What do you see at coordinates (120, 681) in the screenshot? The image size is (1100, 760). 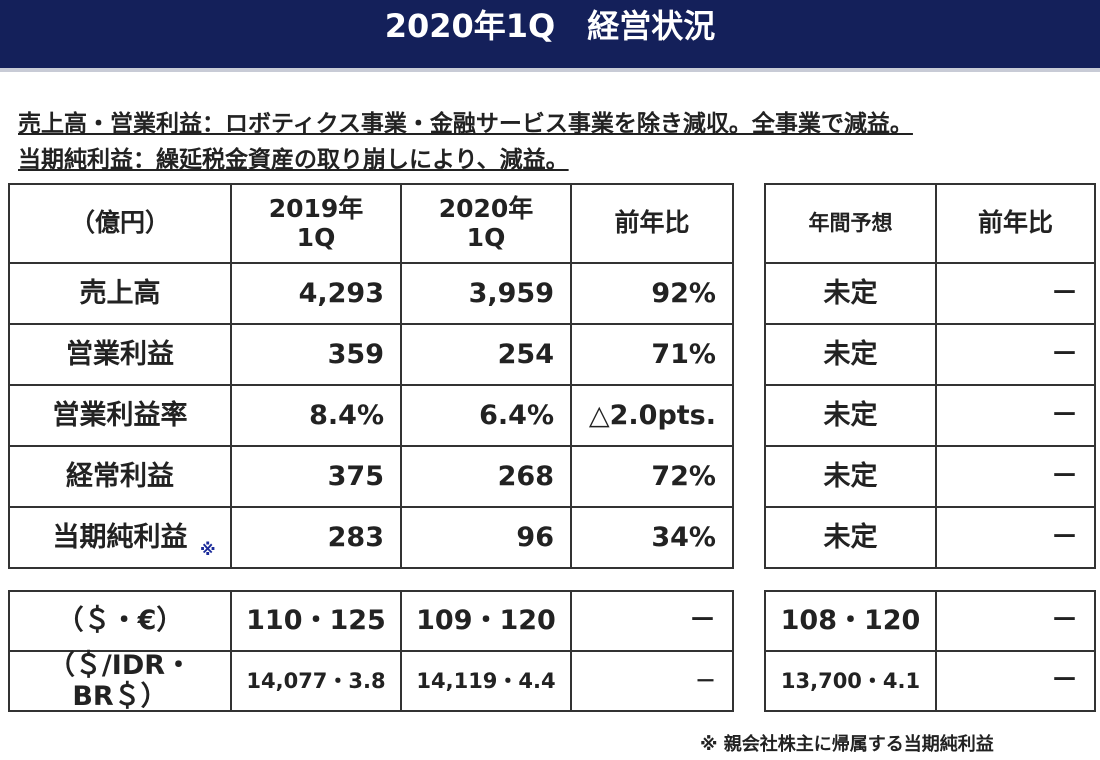 I see `row-label: （＄/IDR・BR＄）` at bounding box center [120, 681].